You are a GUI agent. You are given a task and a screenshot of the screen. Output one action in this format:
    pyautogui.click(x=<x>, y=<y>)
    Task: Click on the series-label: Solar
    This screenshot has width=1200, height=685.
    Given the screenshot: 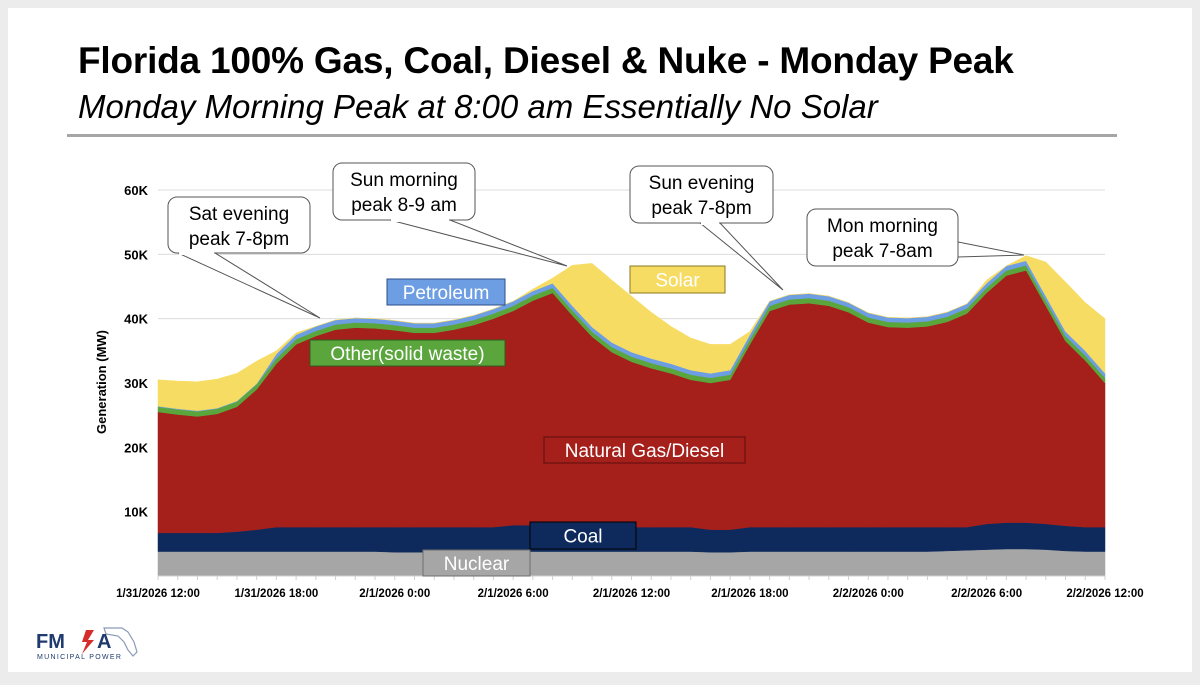 What is the action you would take?
    pyautogui.click(x=677, y=281)
    